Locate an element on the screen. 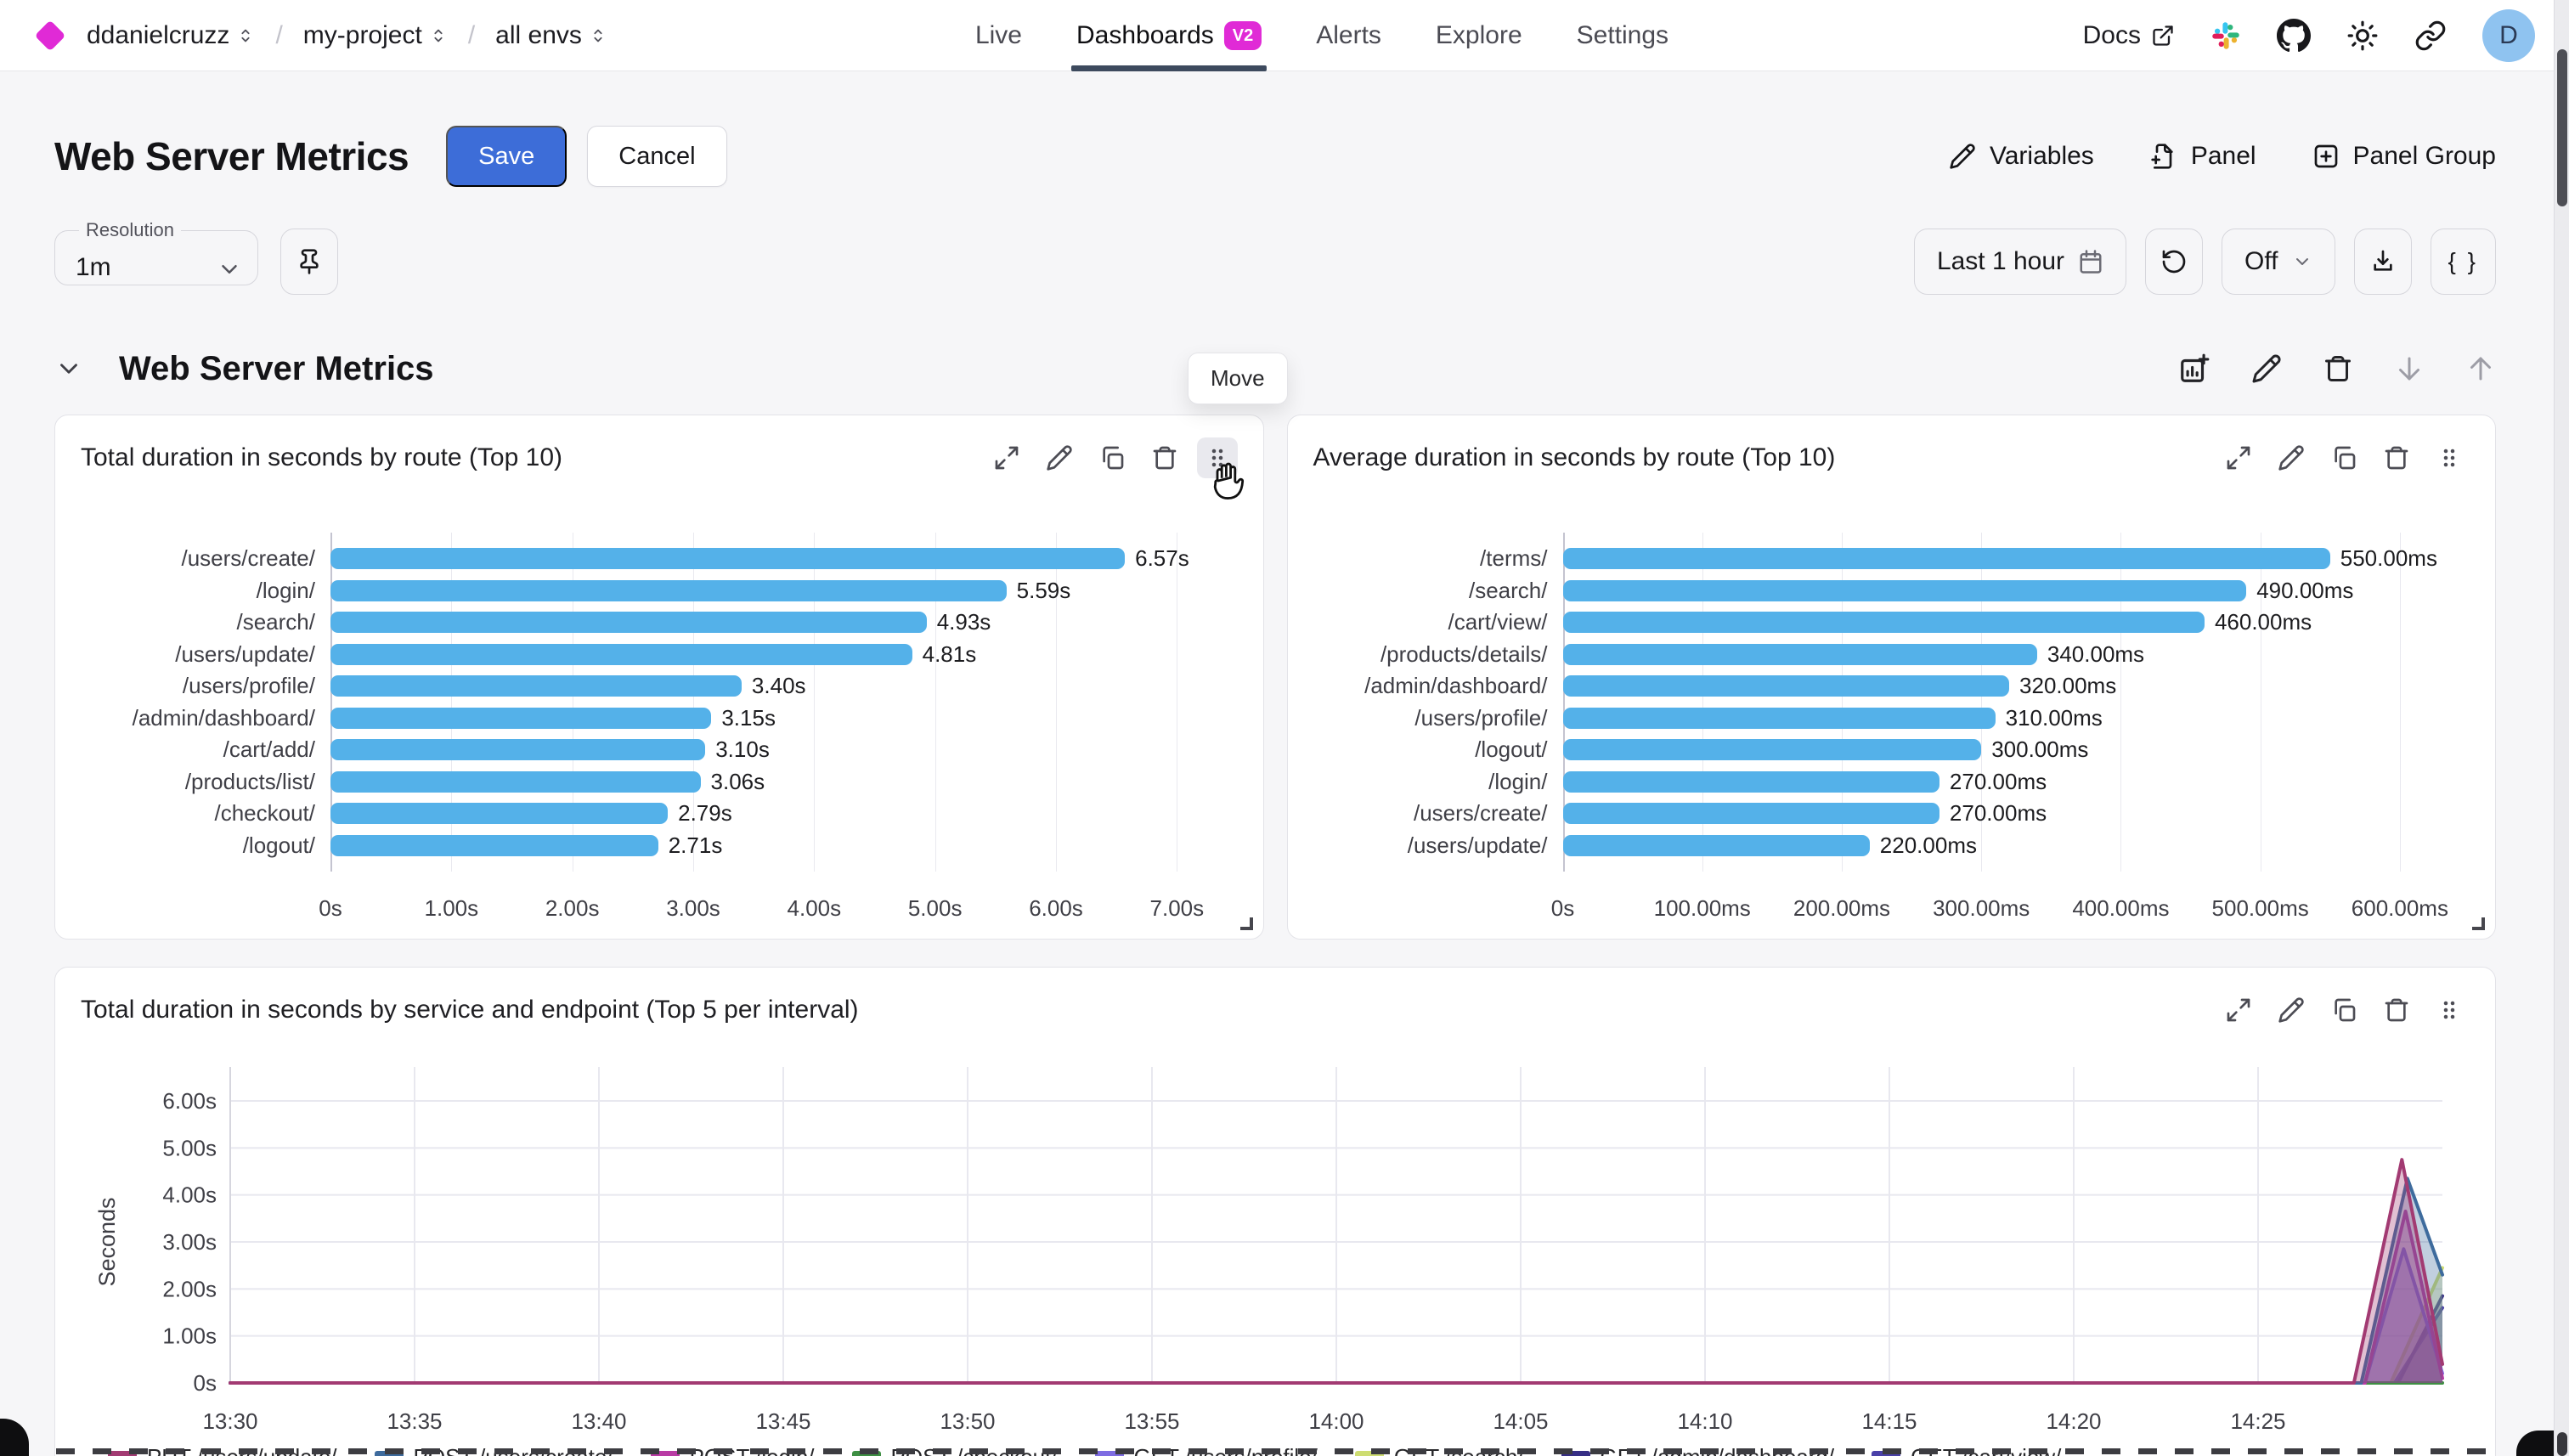  bar-value-label: 340.00ms is located at coordinates (2096, 654).